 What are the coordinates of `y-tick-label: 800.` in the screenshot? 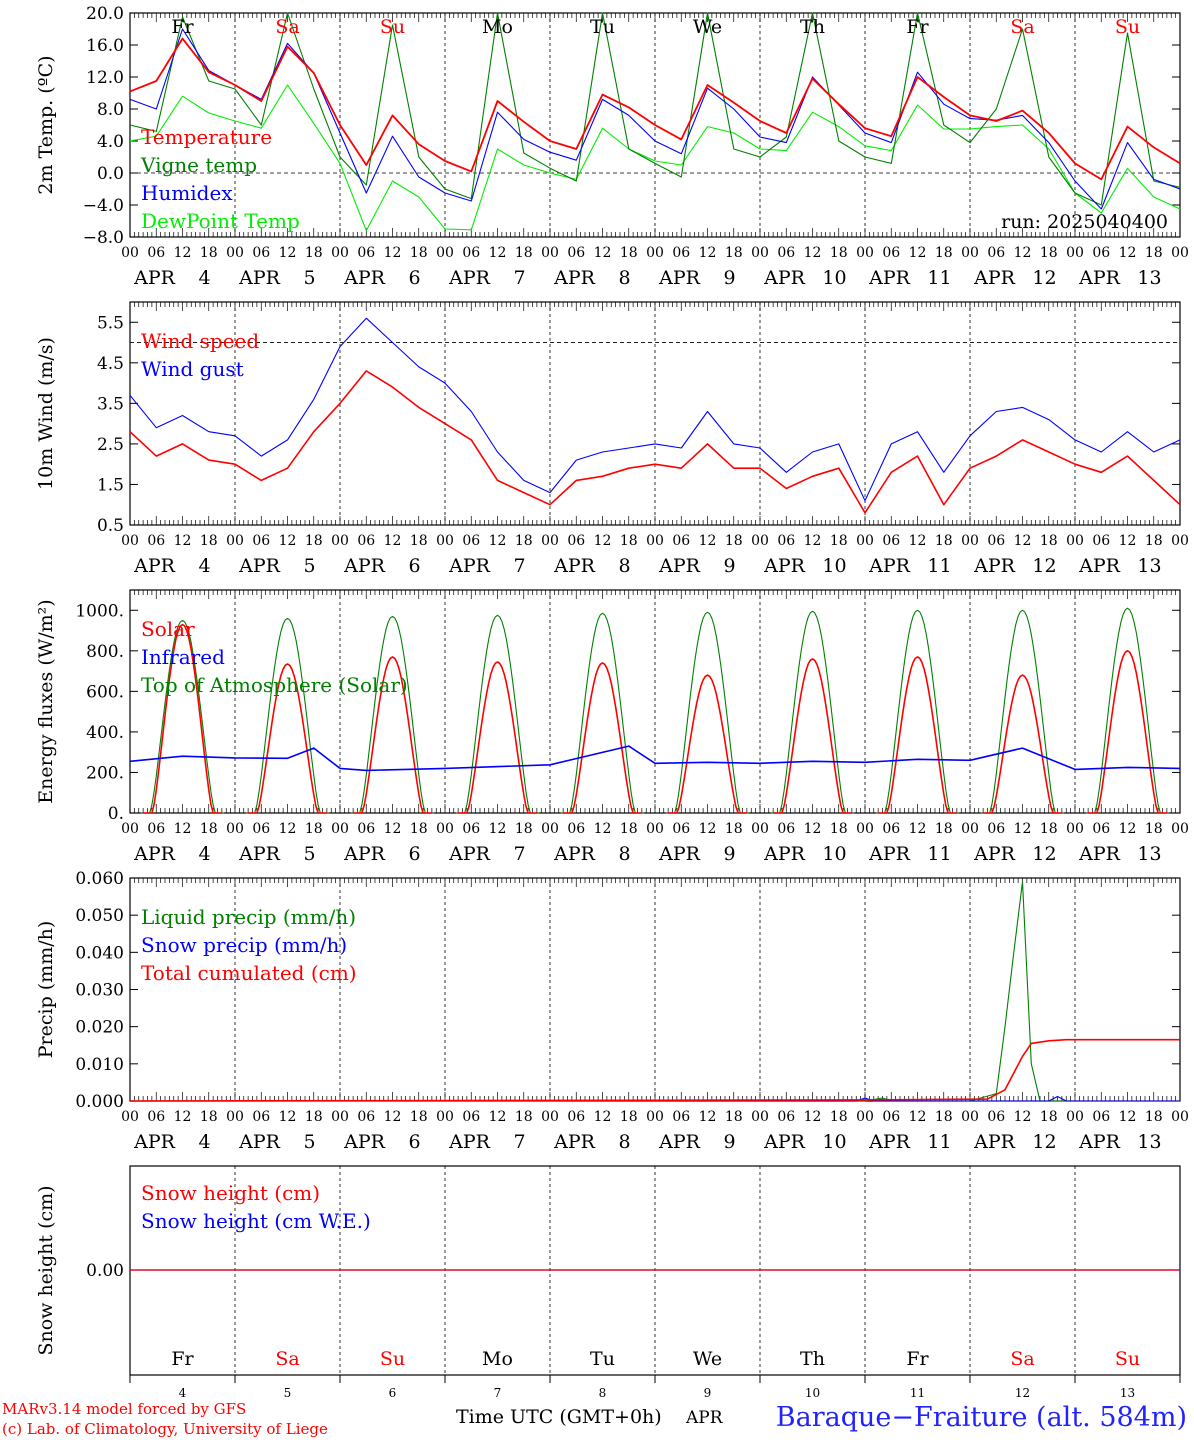 It's located at (105, 652).